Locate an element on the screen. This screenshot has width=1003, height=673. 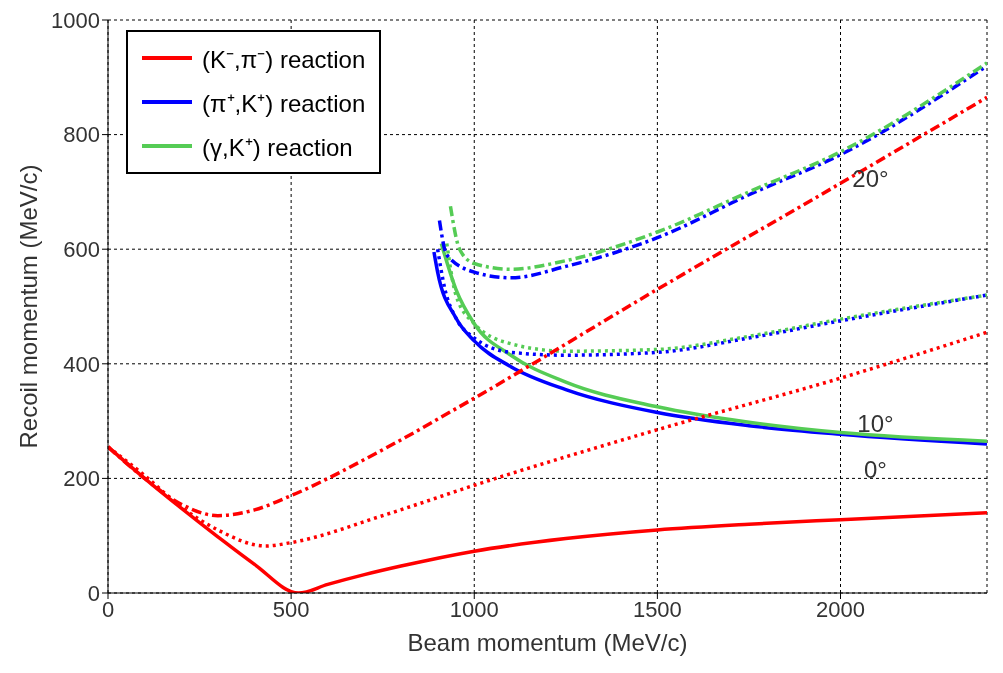
legend-label: (K⁻,π⁻) reaction is located at coordinates (284, 59).